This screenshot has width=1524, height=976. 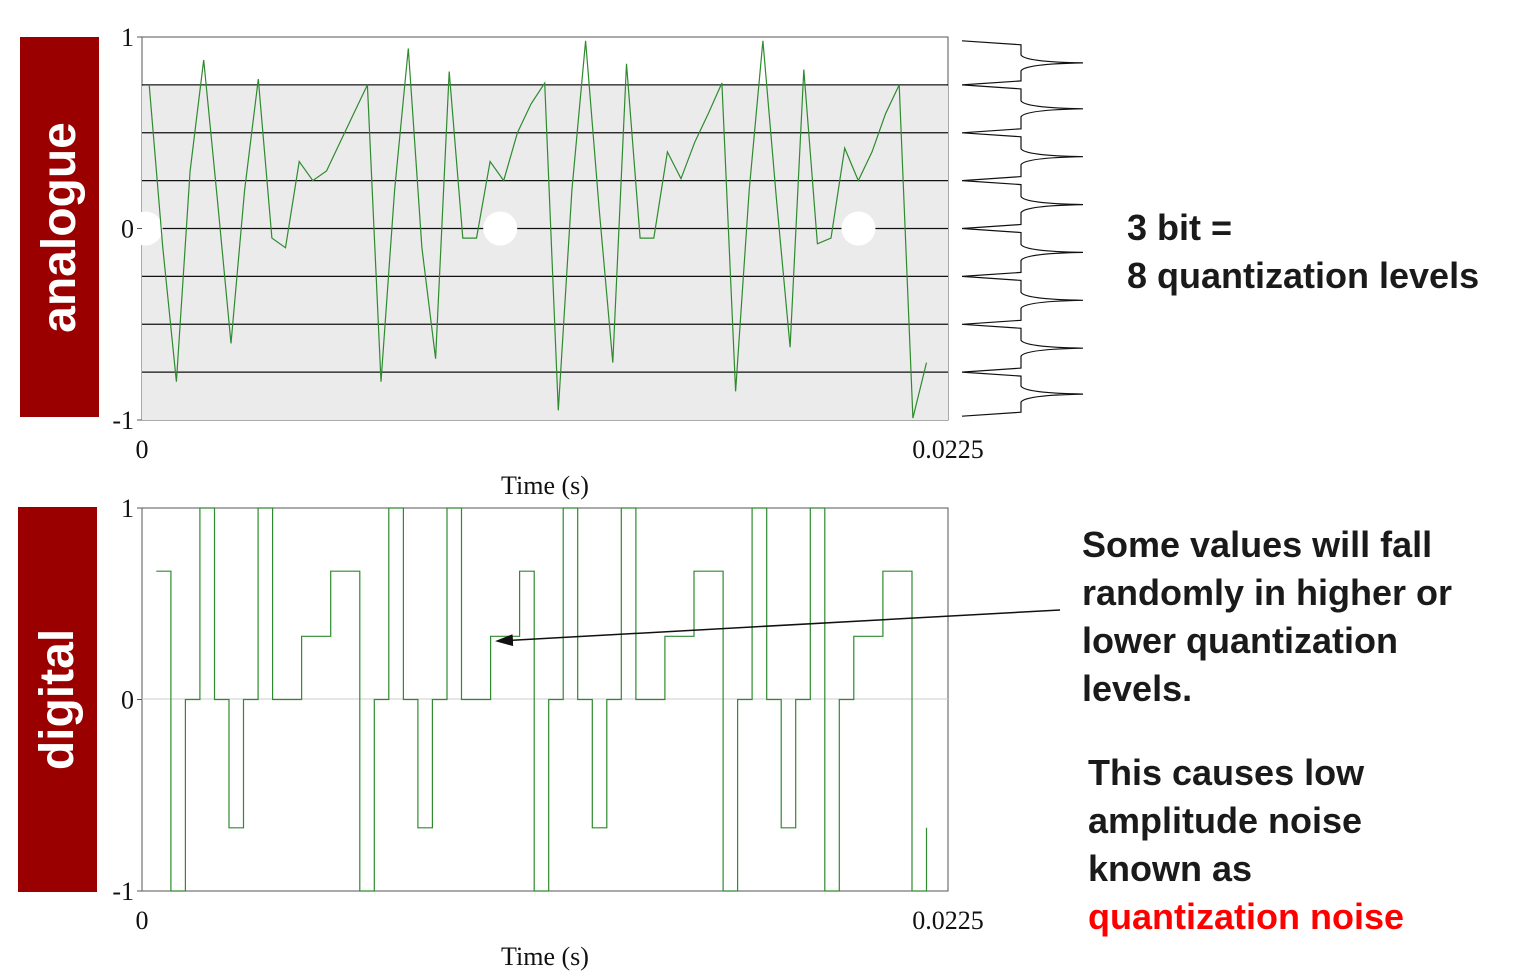 I want to click on digital-x-axis-label: Time (s), so click(x=545, y=956).